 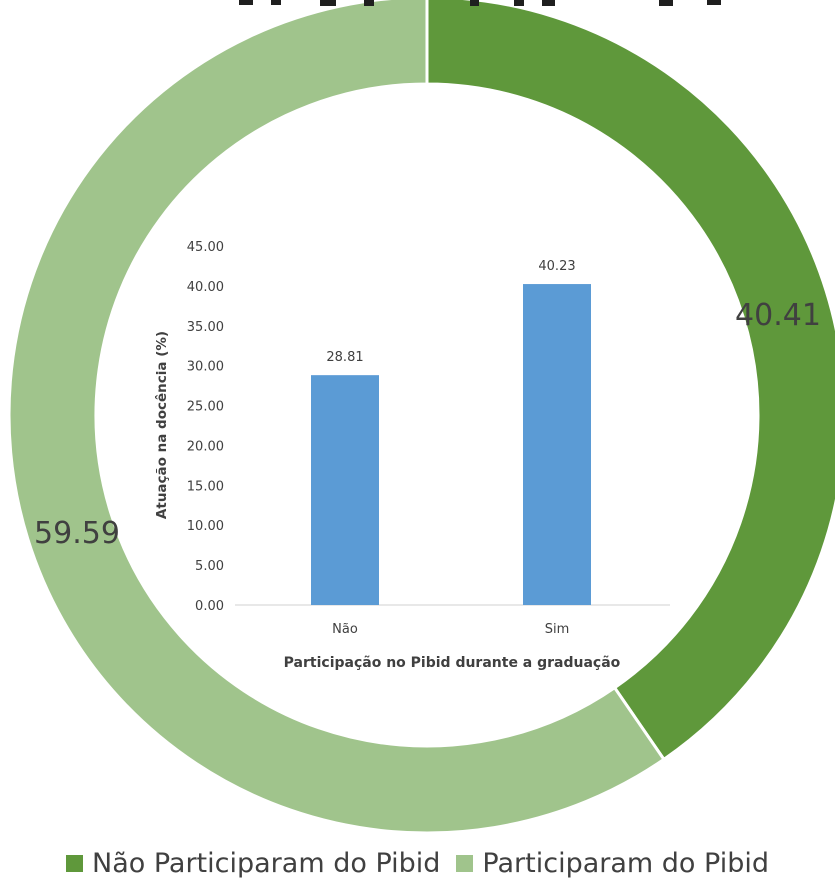 What do you see at coordinates (77, 533) in the screenshot?
I see `donut-data-label: 59.59` at bounding box center [77, 533].